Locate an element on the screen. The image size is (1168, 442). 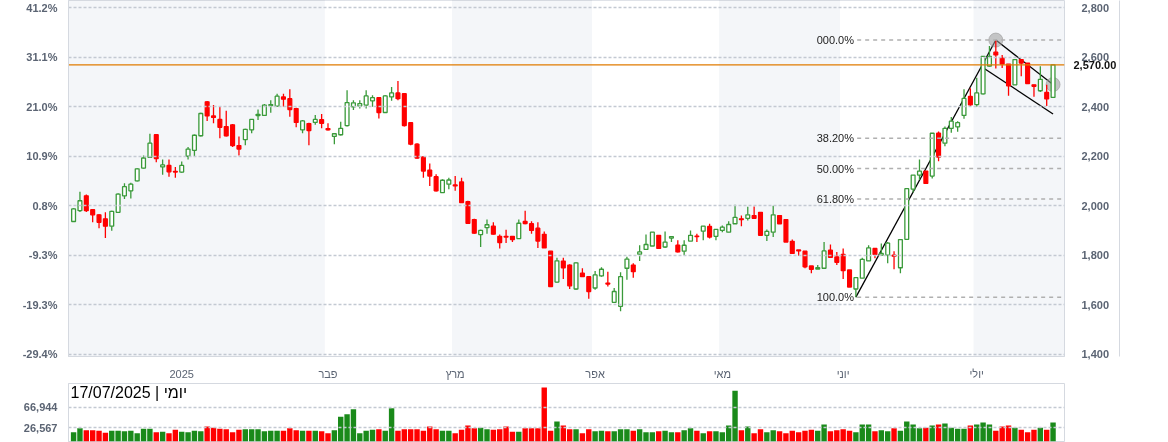
x-tick-label: 2025 is located at coordinates (181, 373).